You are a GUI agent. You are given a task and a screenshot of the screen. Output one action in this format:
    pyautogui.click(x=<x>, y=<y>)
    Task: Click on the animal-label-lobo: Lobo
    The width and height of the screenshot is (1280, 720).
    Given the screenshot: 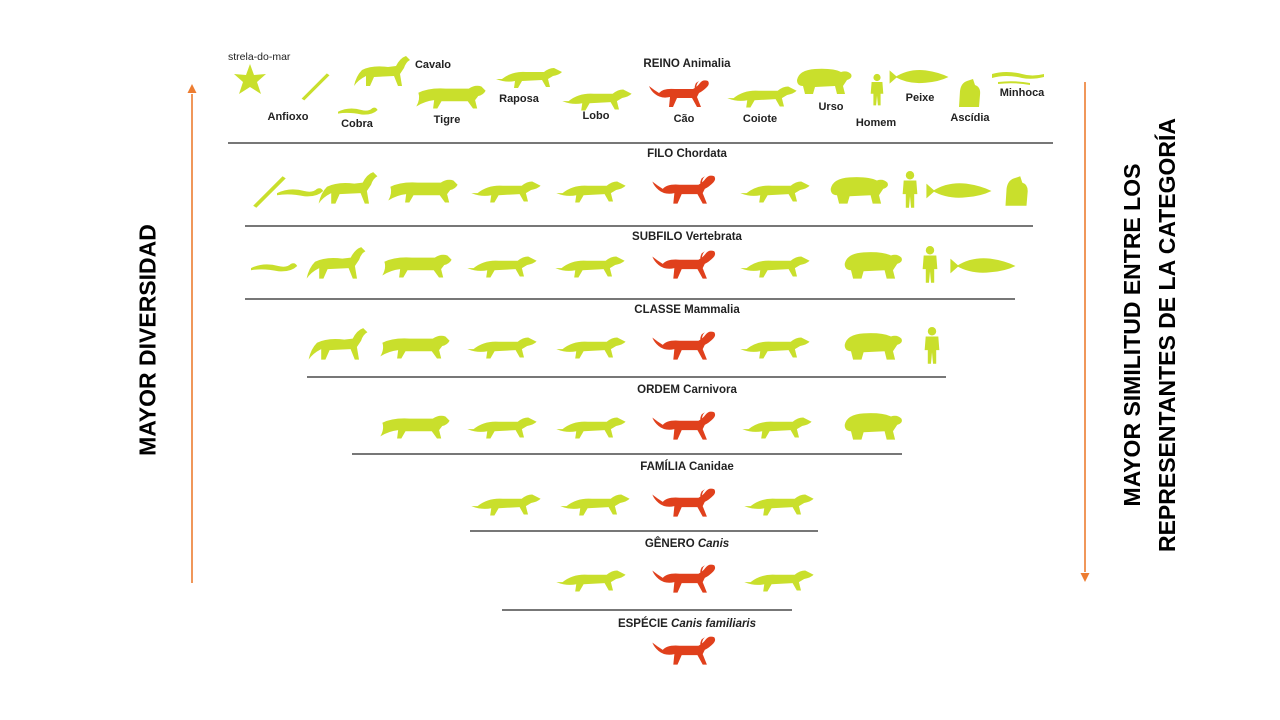 What is the action you would take?
    pyautogui.click(x=596, y=116)
    